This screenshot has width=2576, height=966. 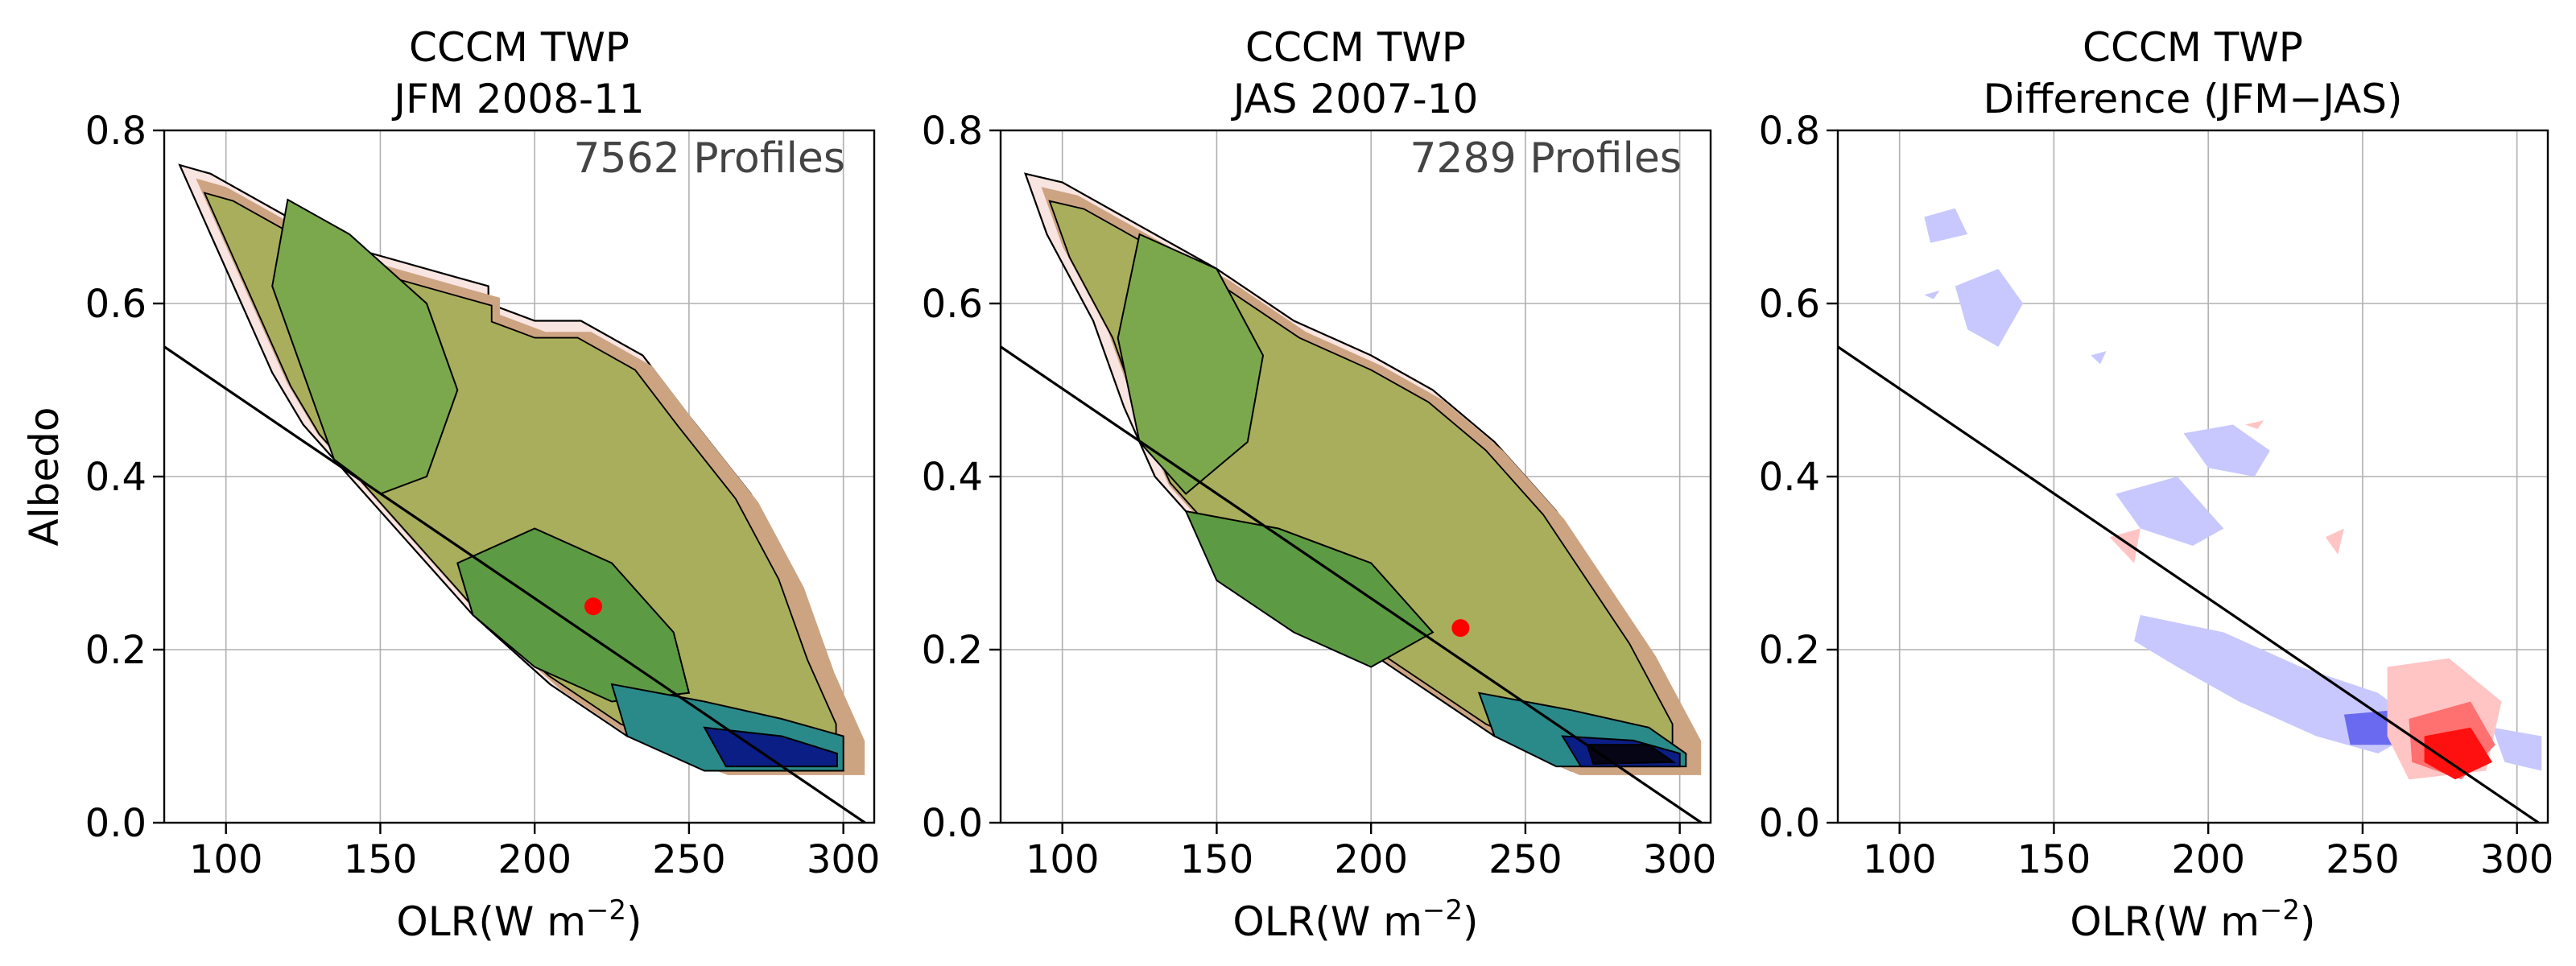 I want to click on profile-count-annotation: 7289 Profiles, so click(x=1546, y=158).